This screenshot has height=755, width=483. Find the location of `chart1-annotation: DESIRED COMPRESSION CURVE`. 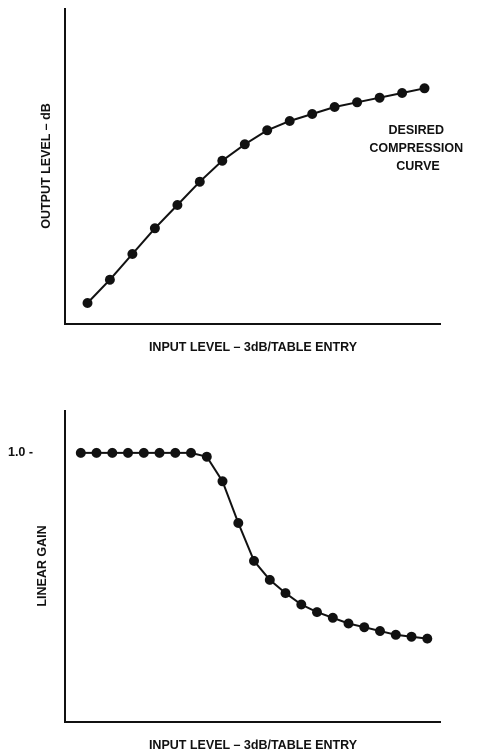

chart1-annotation: DESIRED COMPRESSION CURVE is located at coordinates (417, 148).